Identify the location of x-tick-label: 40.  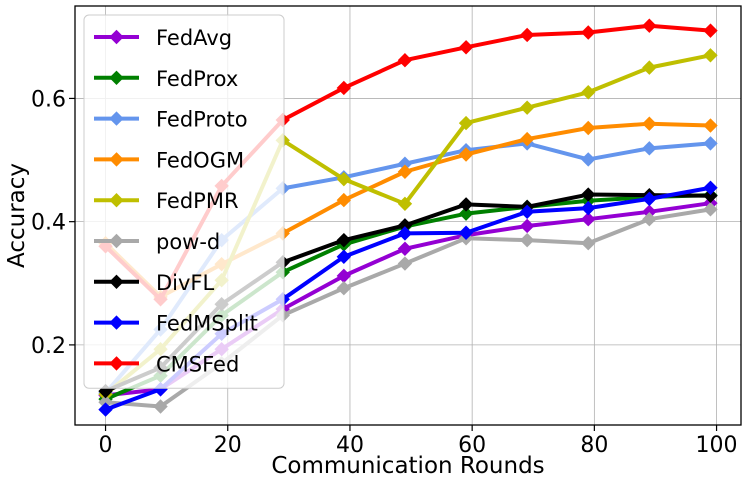
(350, 445).